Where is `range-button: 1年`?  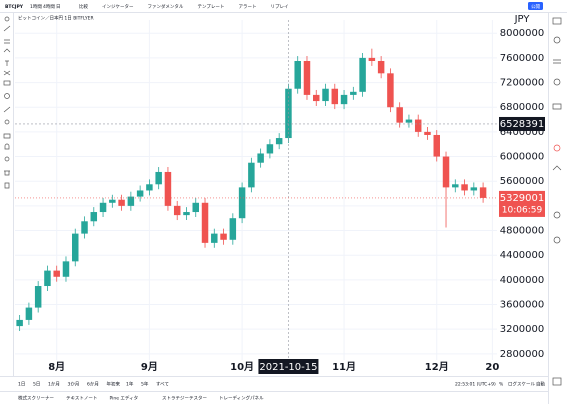
range-button: 1年 is located at coordinates (130, 384).